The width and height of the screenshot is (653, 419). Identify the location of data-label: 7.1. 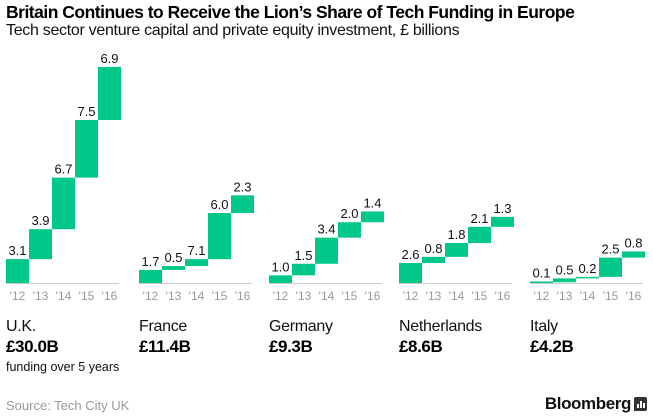
(196, 250).